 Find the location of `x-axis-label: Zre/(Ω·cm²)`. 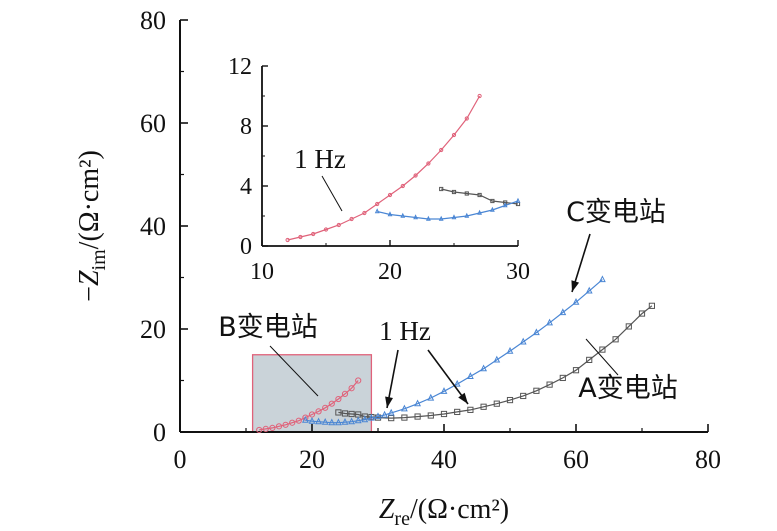

x-axis-label: Zre/(Ω·cm²) is located at coordinates (444, 512).